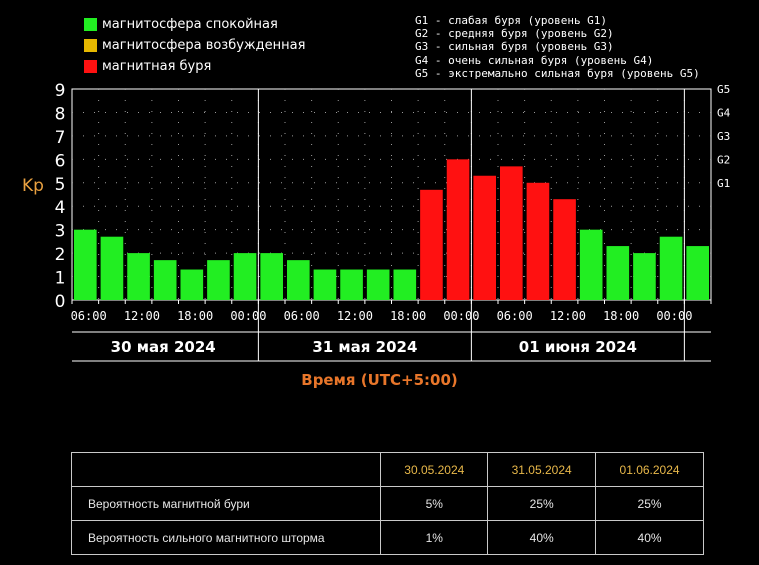 Image resolution: width=759 pixels, height=565 pixels. I want to click on x-axis-title: Время (UTC+5:00), so click(379, 380).